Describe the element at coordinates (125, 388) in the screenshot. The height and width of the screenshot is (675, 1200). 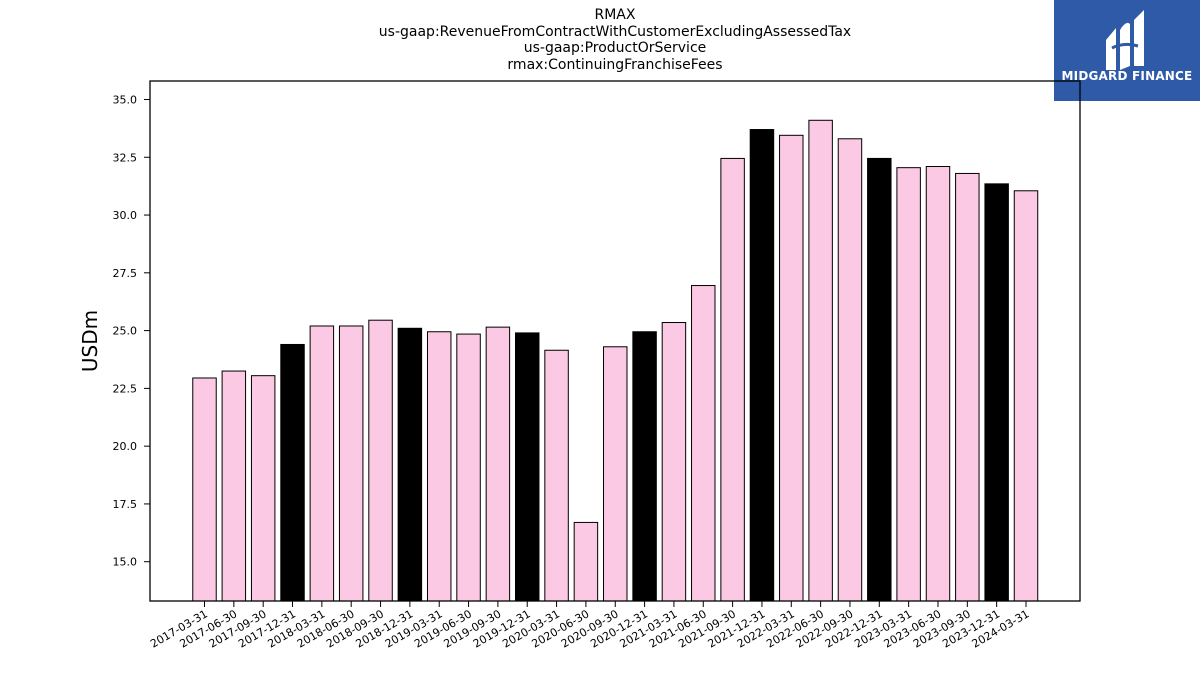
I see `y-tick-label: 22.5` at that location.